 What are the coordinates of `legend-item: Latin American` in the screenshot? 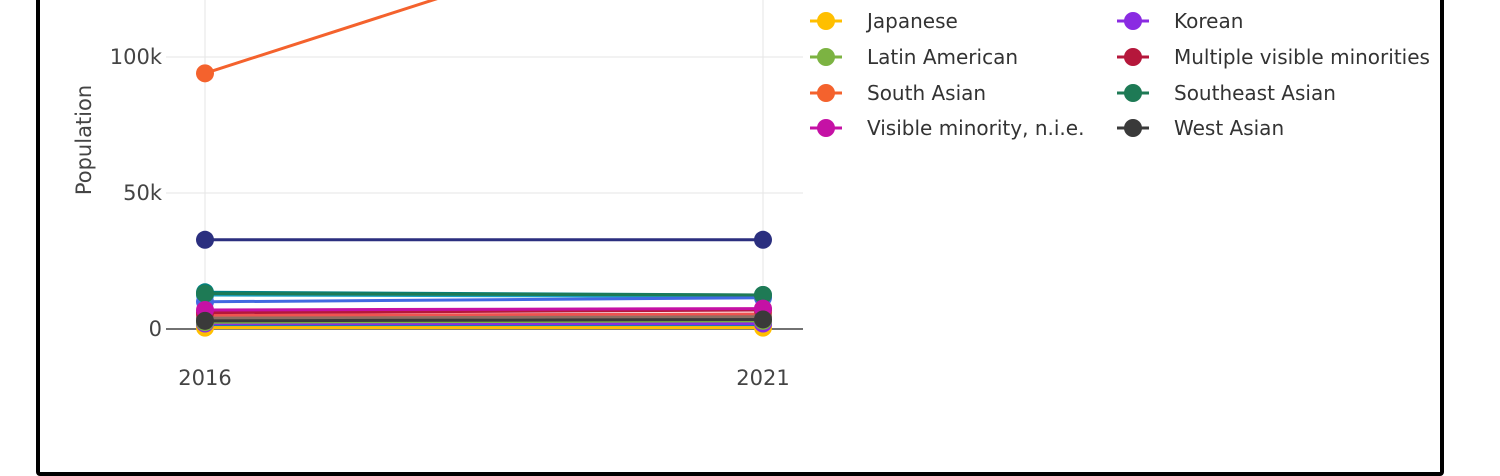 It's located at (914, 57).